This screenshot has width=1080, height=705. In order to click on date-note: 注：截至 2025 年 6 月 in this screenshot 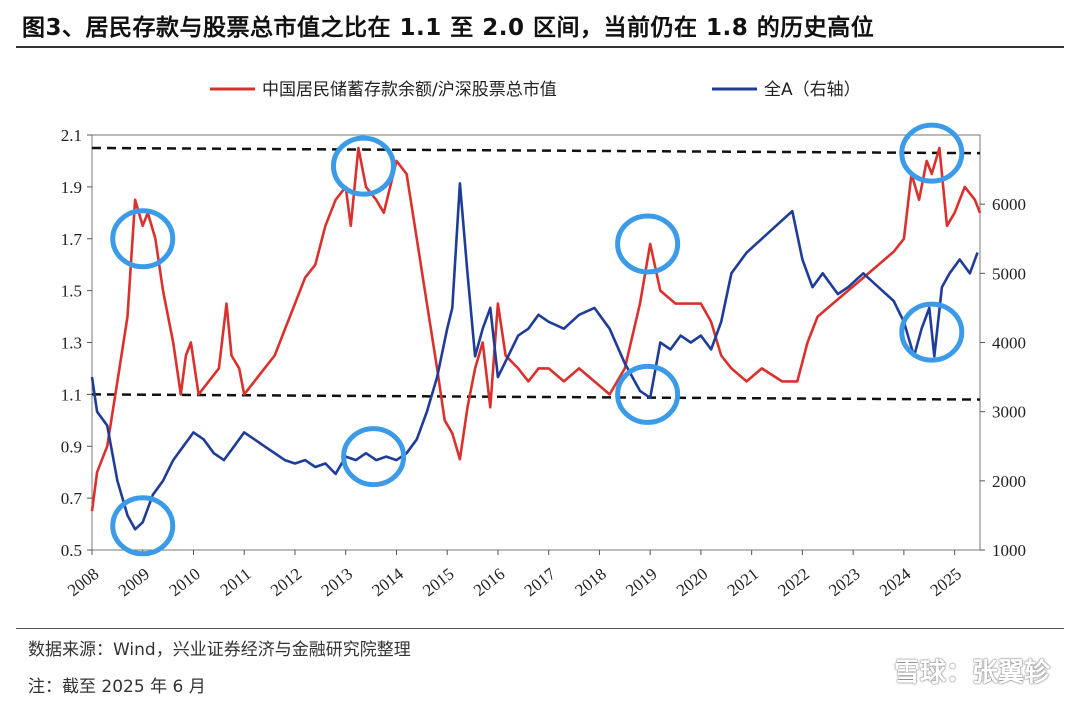, I will do `click(117, 687)`.